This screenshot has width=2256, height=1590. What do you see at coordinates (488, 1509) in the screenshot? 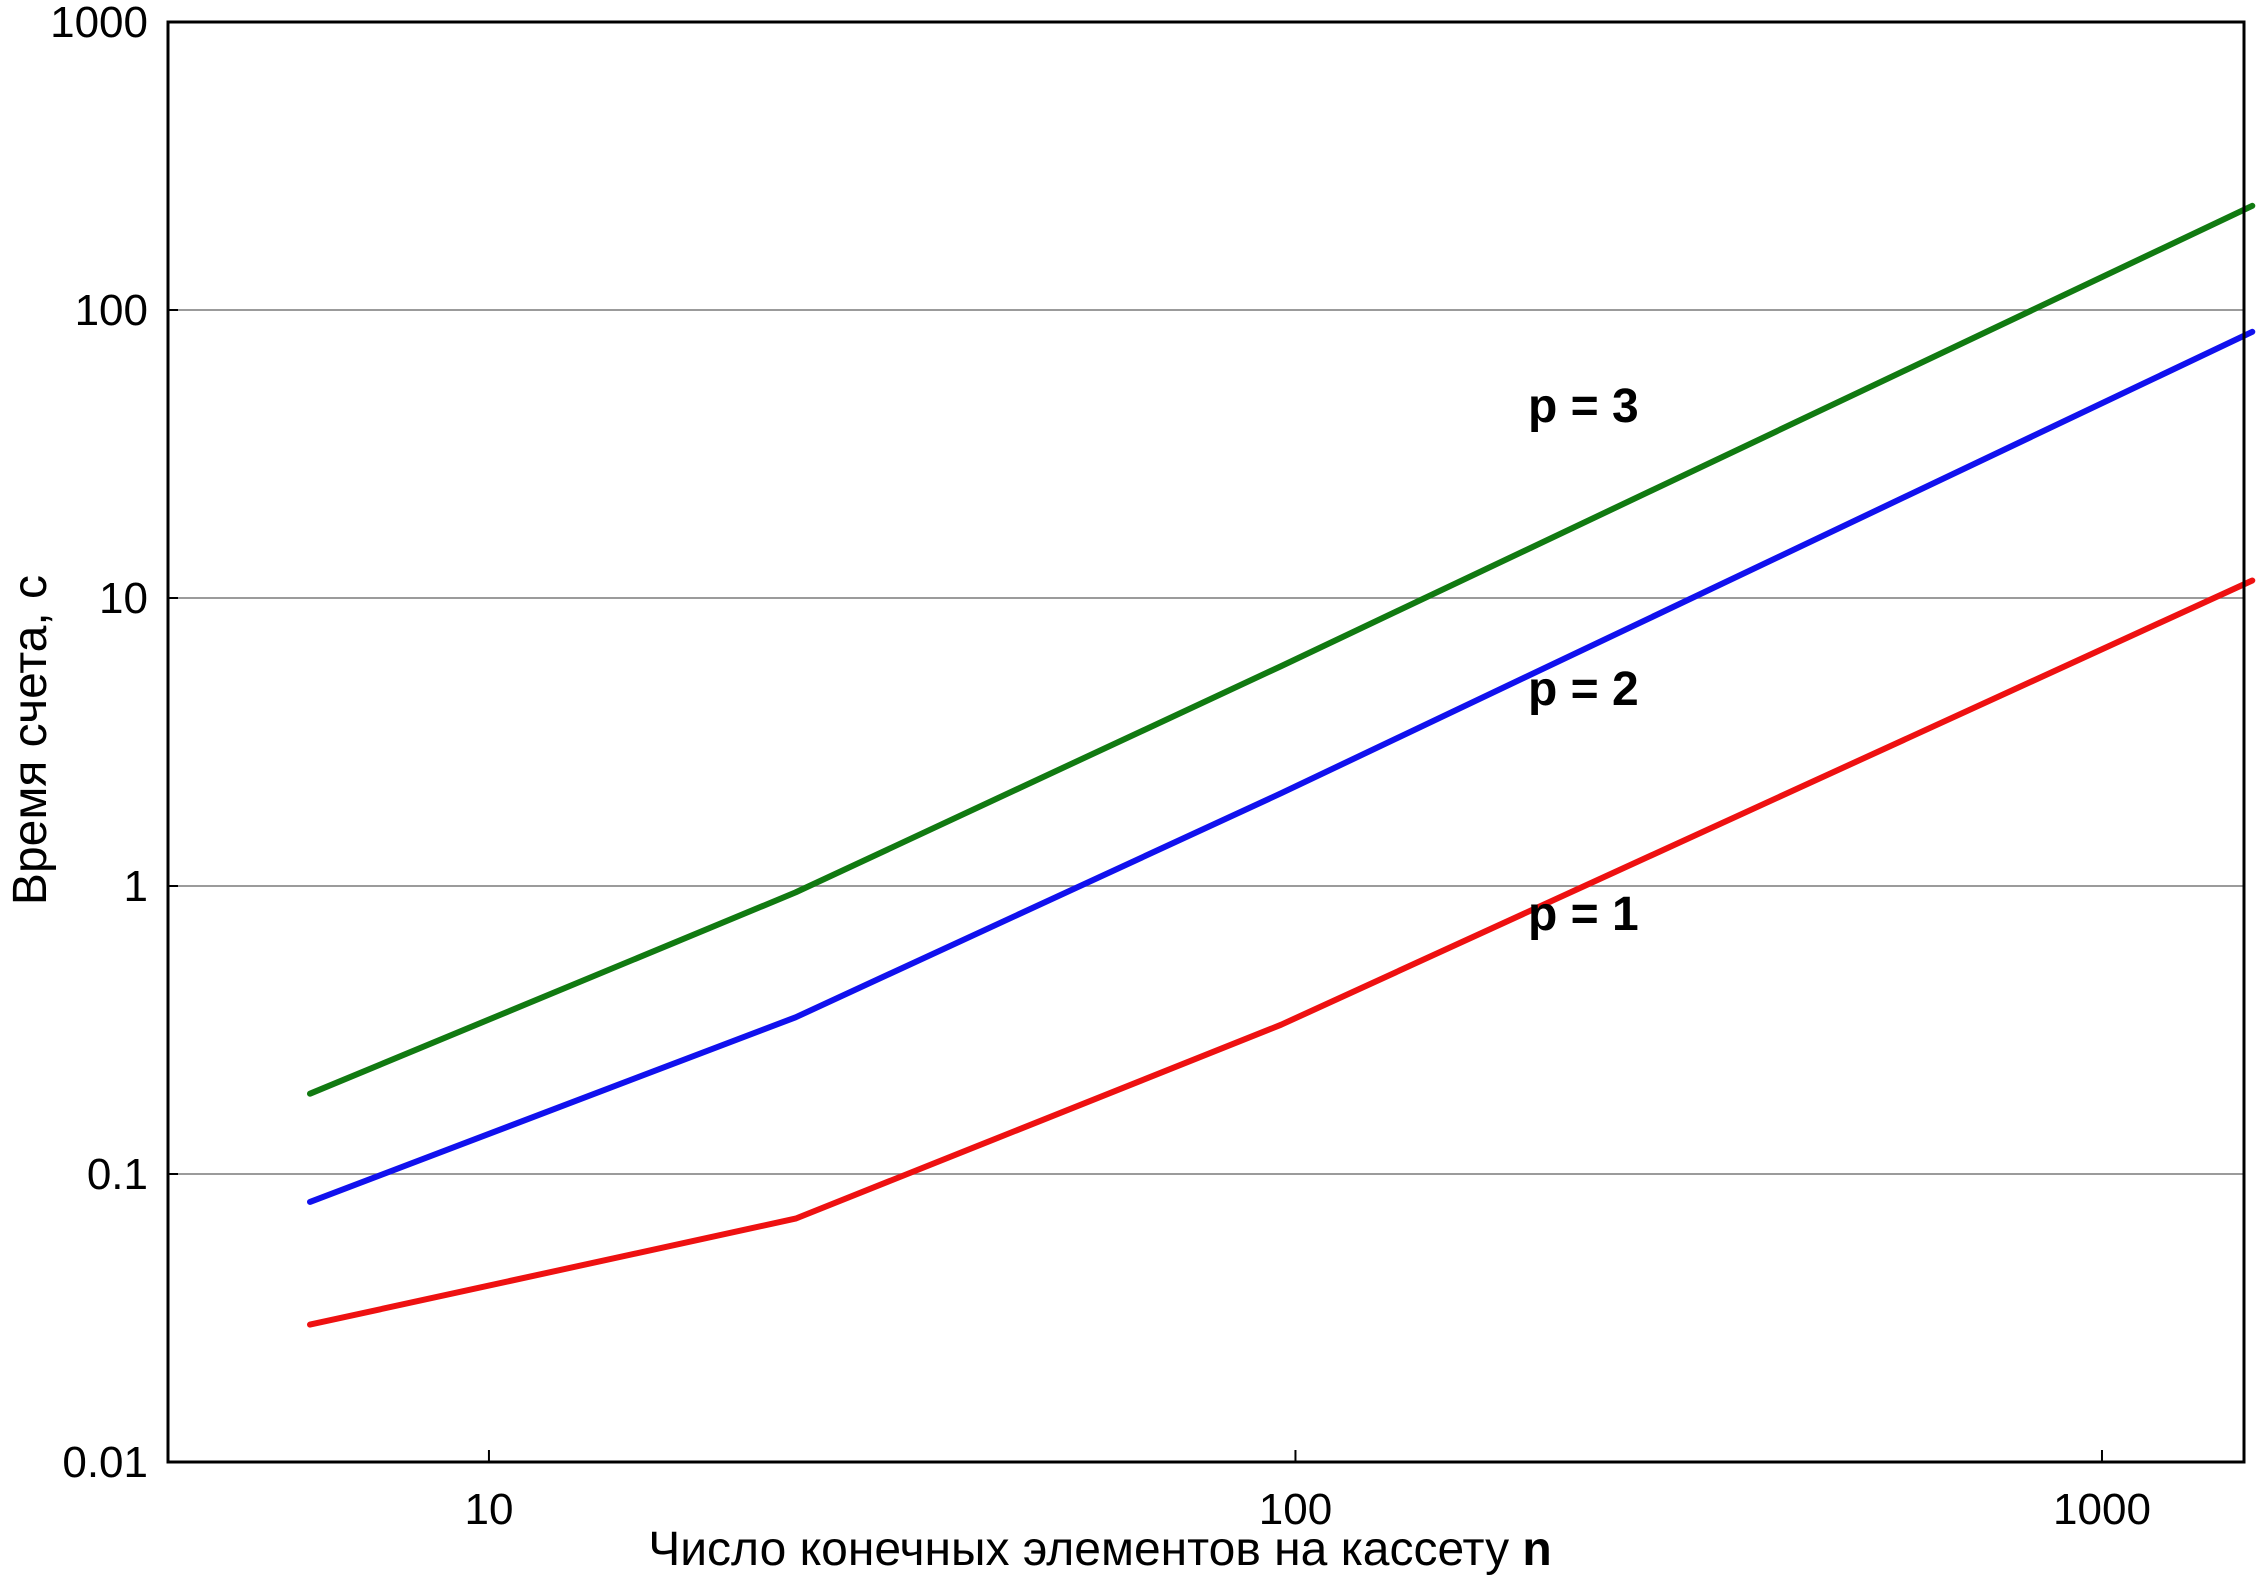
I see `x-tick-label: 10` at bounding box center [488, 1509].